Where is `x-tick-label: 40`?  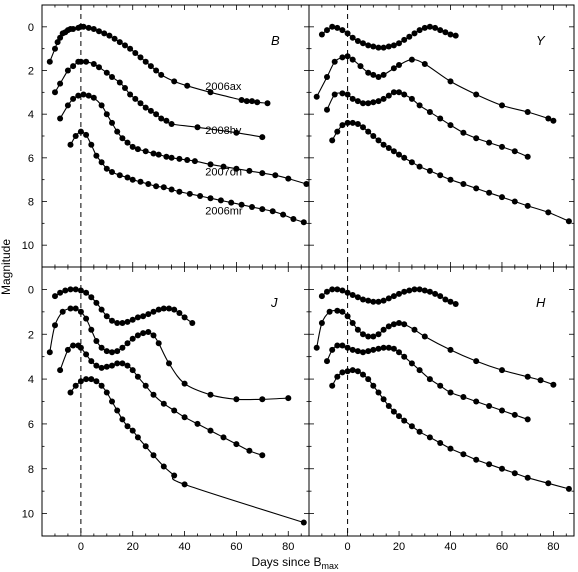
x-tick-label: 40 is located at coordinates (184, 547).